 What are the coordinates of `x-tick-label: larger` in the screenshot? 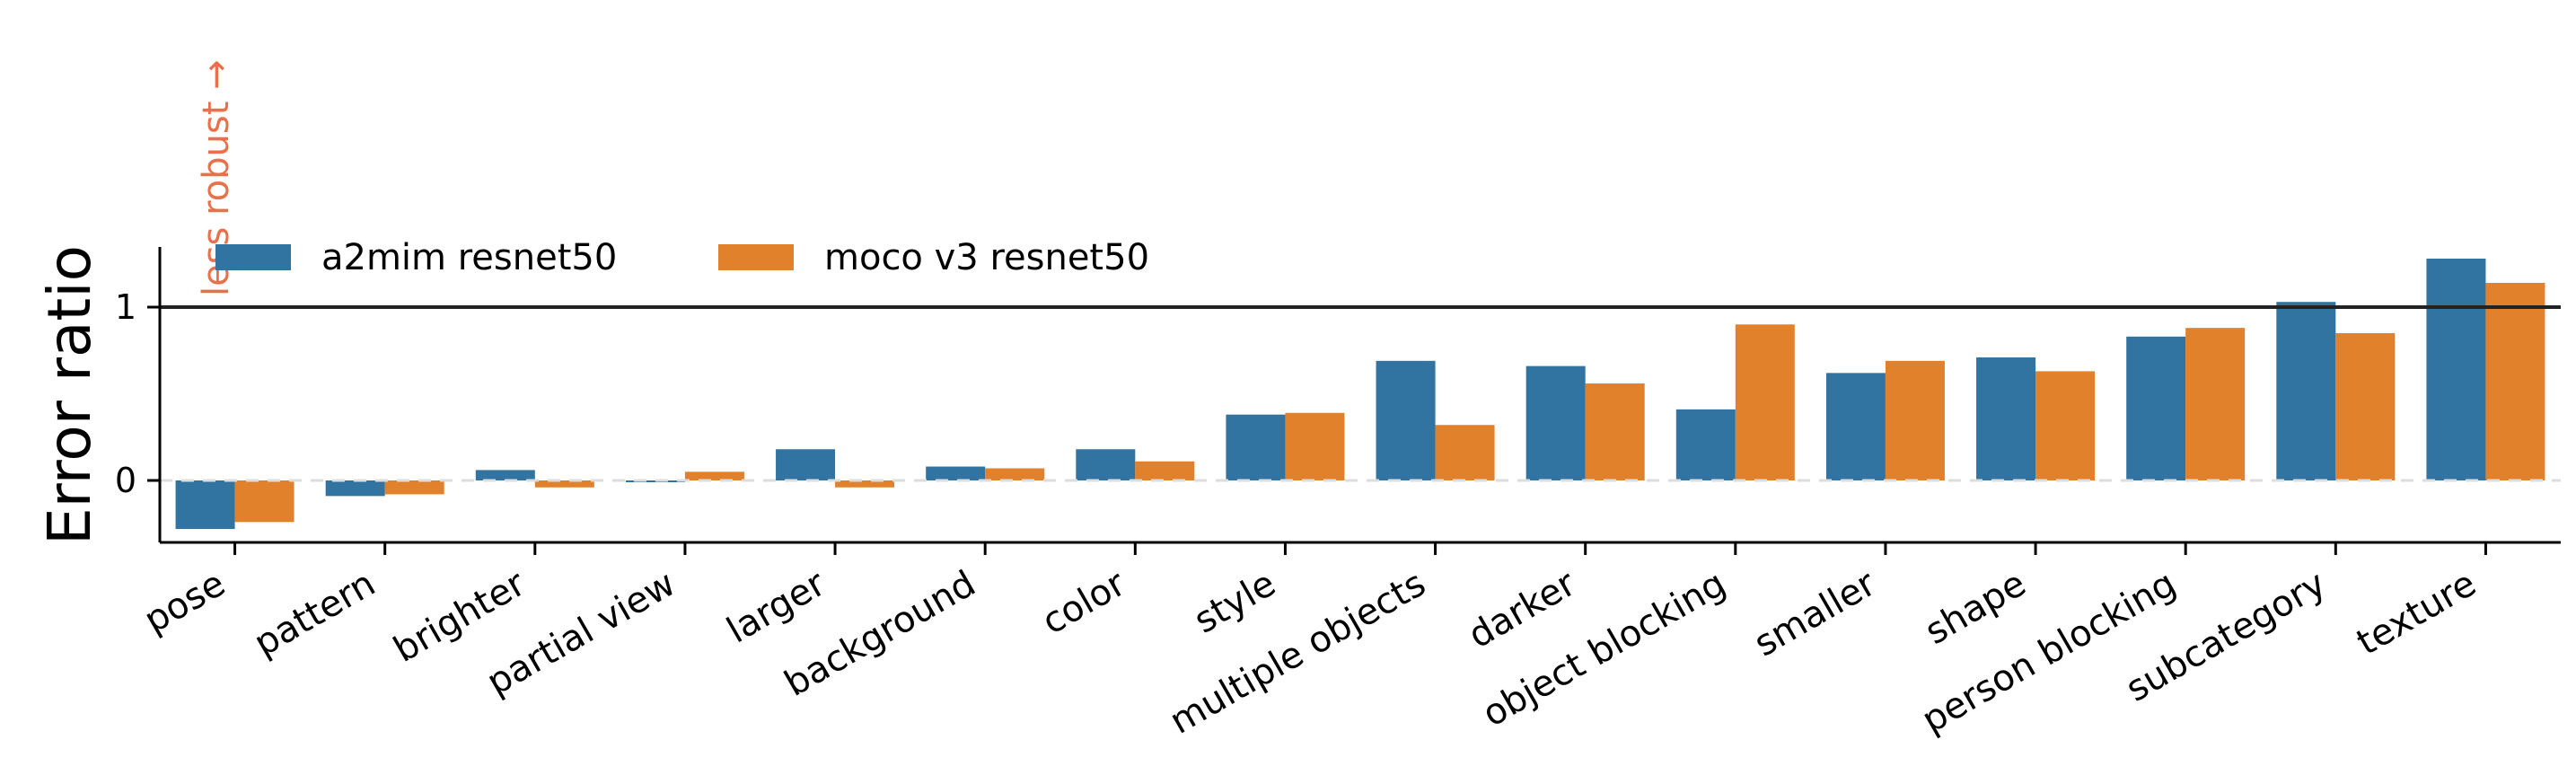 It's located at (776, 607).